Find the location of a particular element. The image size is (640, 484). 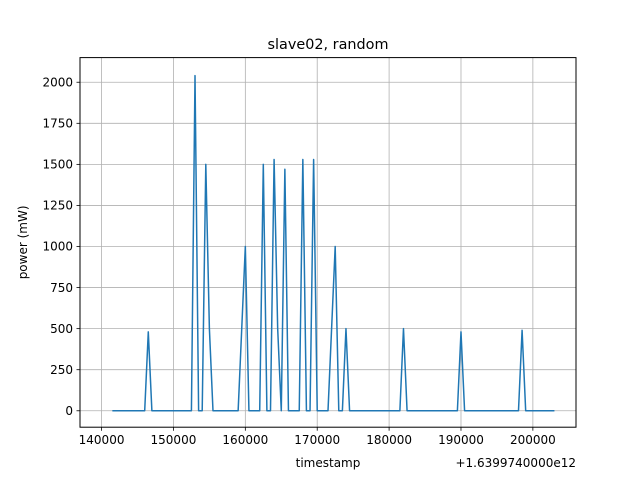

x-axis-offset-label: +1.6399740000e12 is located at coordinates (515, 463).